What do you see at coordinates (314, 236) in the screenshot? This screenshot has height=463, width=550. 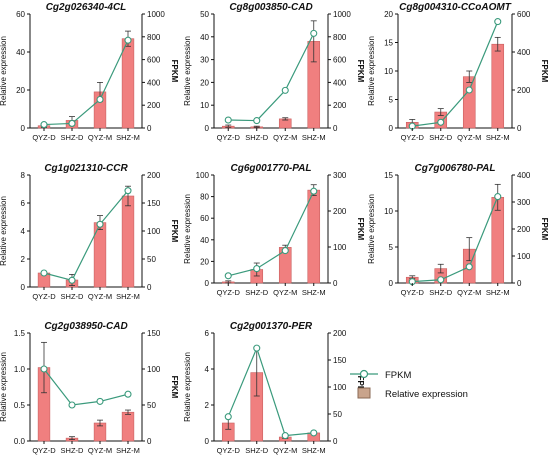 I see `bar-SHZ-M` at bounding box center [314, 236].